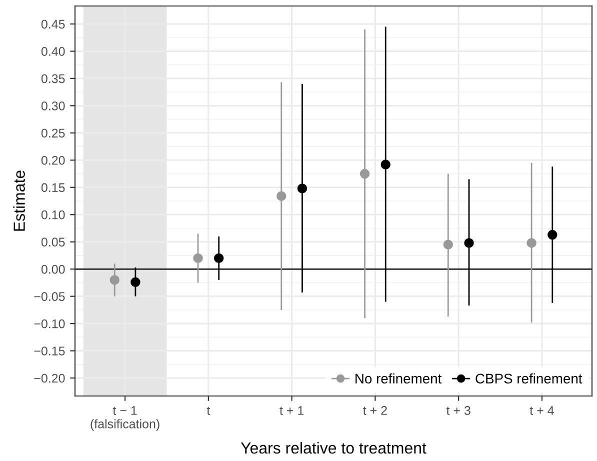 The width and height of the screenshot is (597, 461). Describe the element at coordinates (542, 410) in the screenshot. I see `x-tick-label: t + 4` at that location.